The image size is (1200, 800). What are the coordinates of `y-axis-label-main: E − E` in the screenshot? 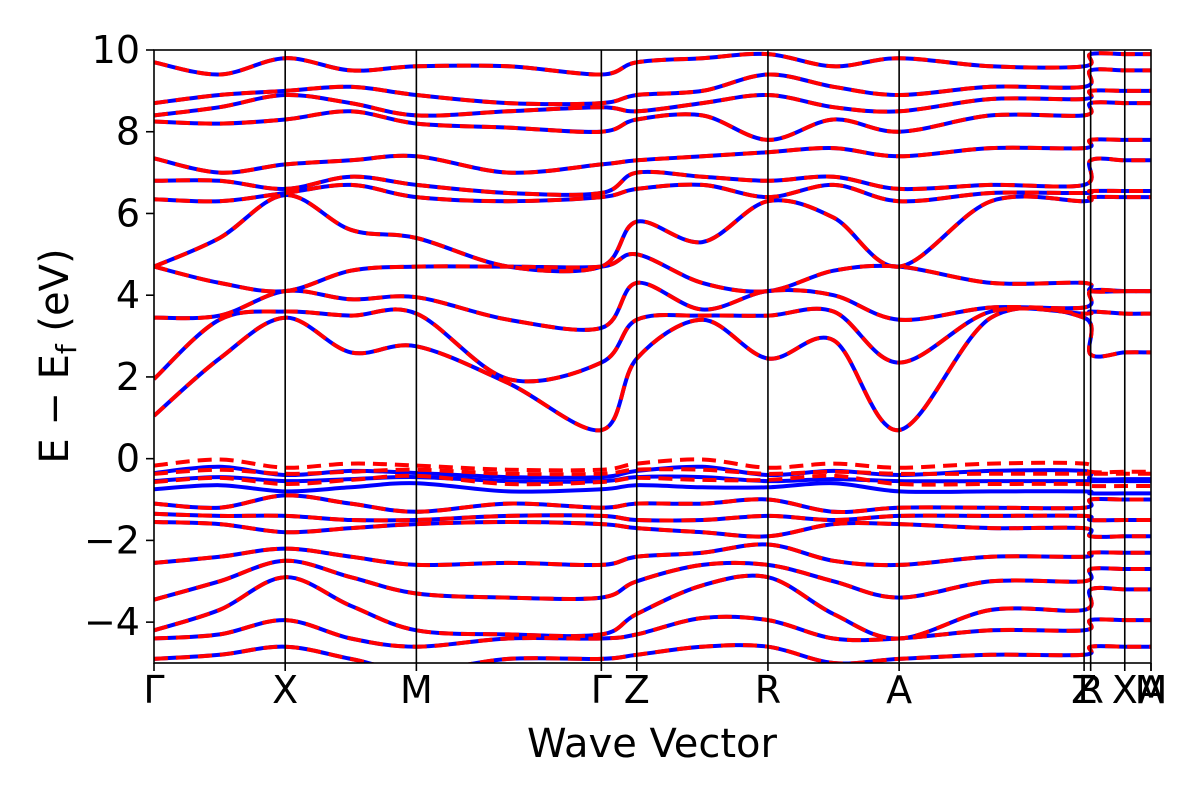 It's located at (55, 409).